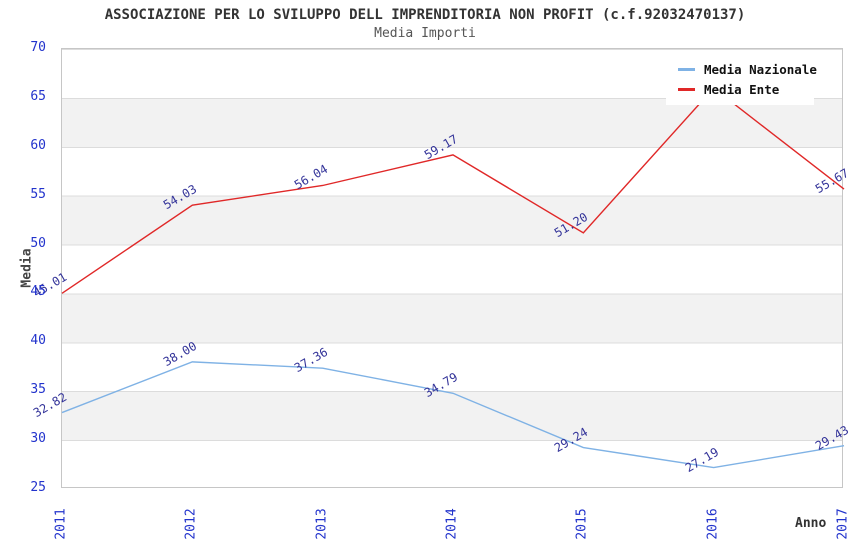 The height and width of the screenshot is (550, 850). Describe the element at coordinates (38, 194) in the screenshot. I see `y-tick-label: 55` at that location.